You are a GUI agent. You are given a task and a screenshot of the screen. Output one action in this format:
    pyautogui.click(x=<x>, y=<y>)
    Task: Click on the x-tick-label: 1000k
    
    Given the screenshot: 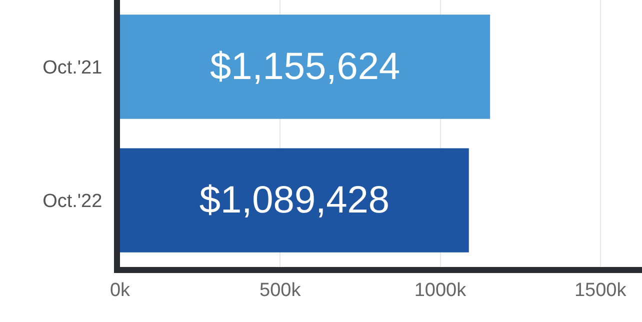 What is the action you would take?
    pyautogui.click(x=440, y=290)
    